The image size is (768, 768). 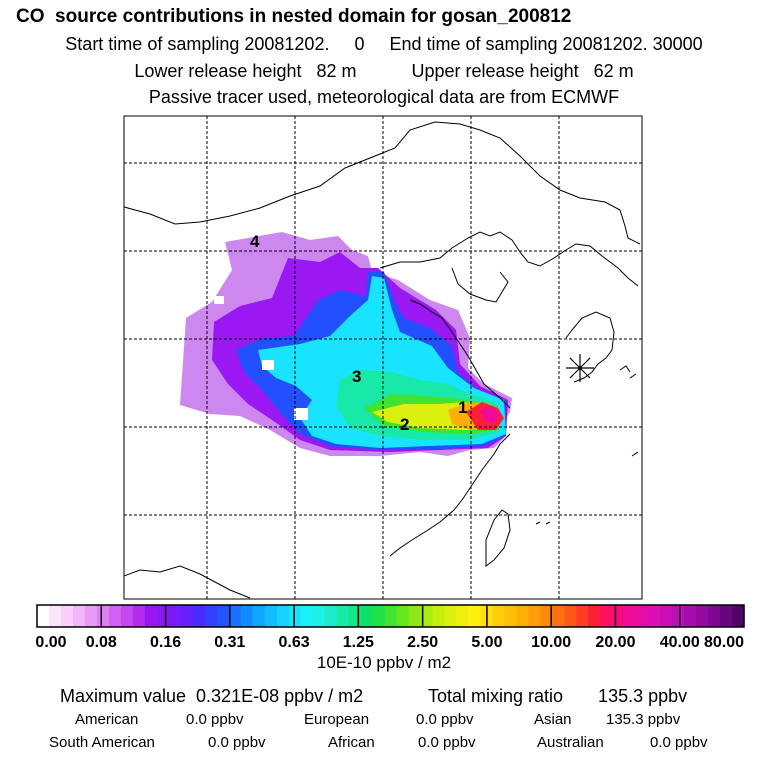 I want to click on colorbar-tick-label: 10.00, so click(x=551, y=642).